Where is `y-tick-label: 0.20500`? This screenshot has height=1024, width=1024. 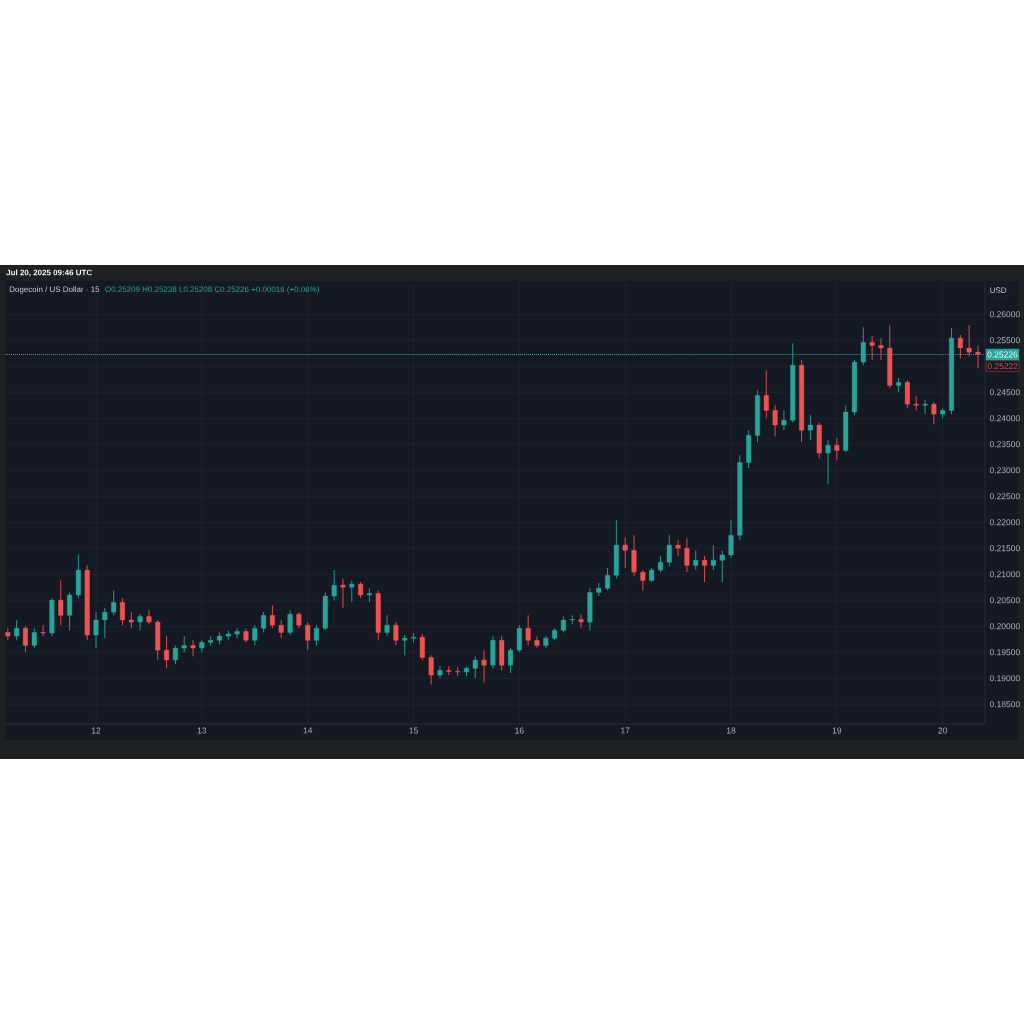 y-tick-label: 0.20500 is located at coordinates (1004, 600).